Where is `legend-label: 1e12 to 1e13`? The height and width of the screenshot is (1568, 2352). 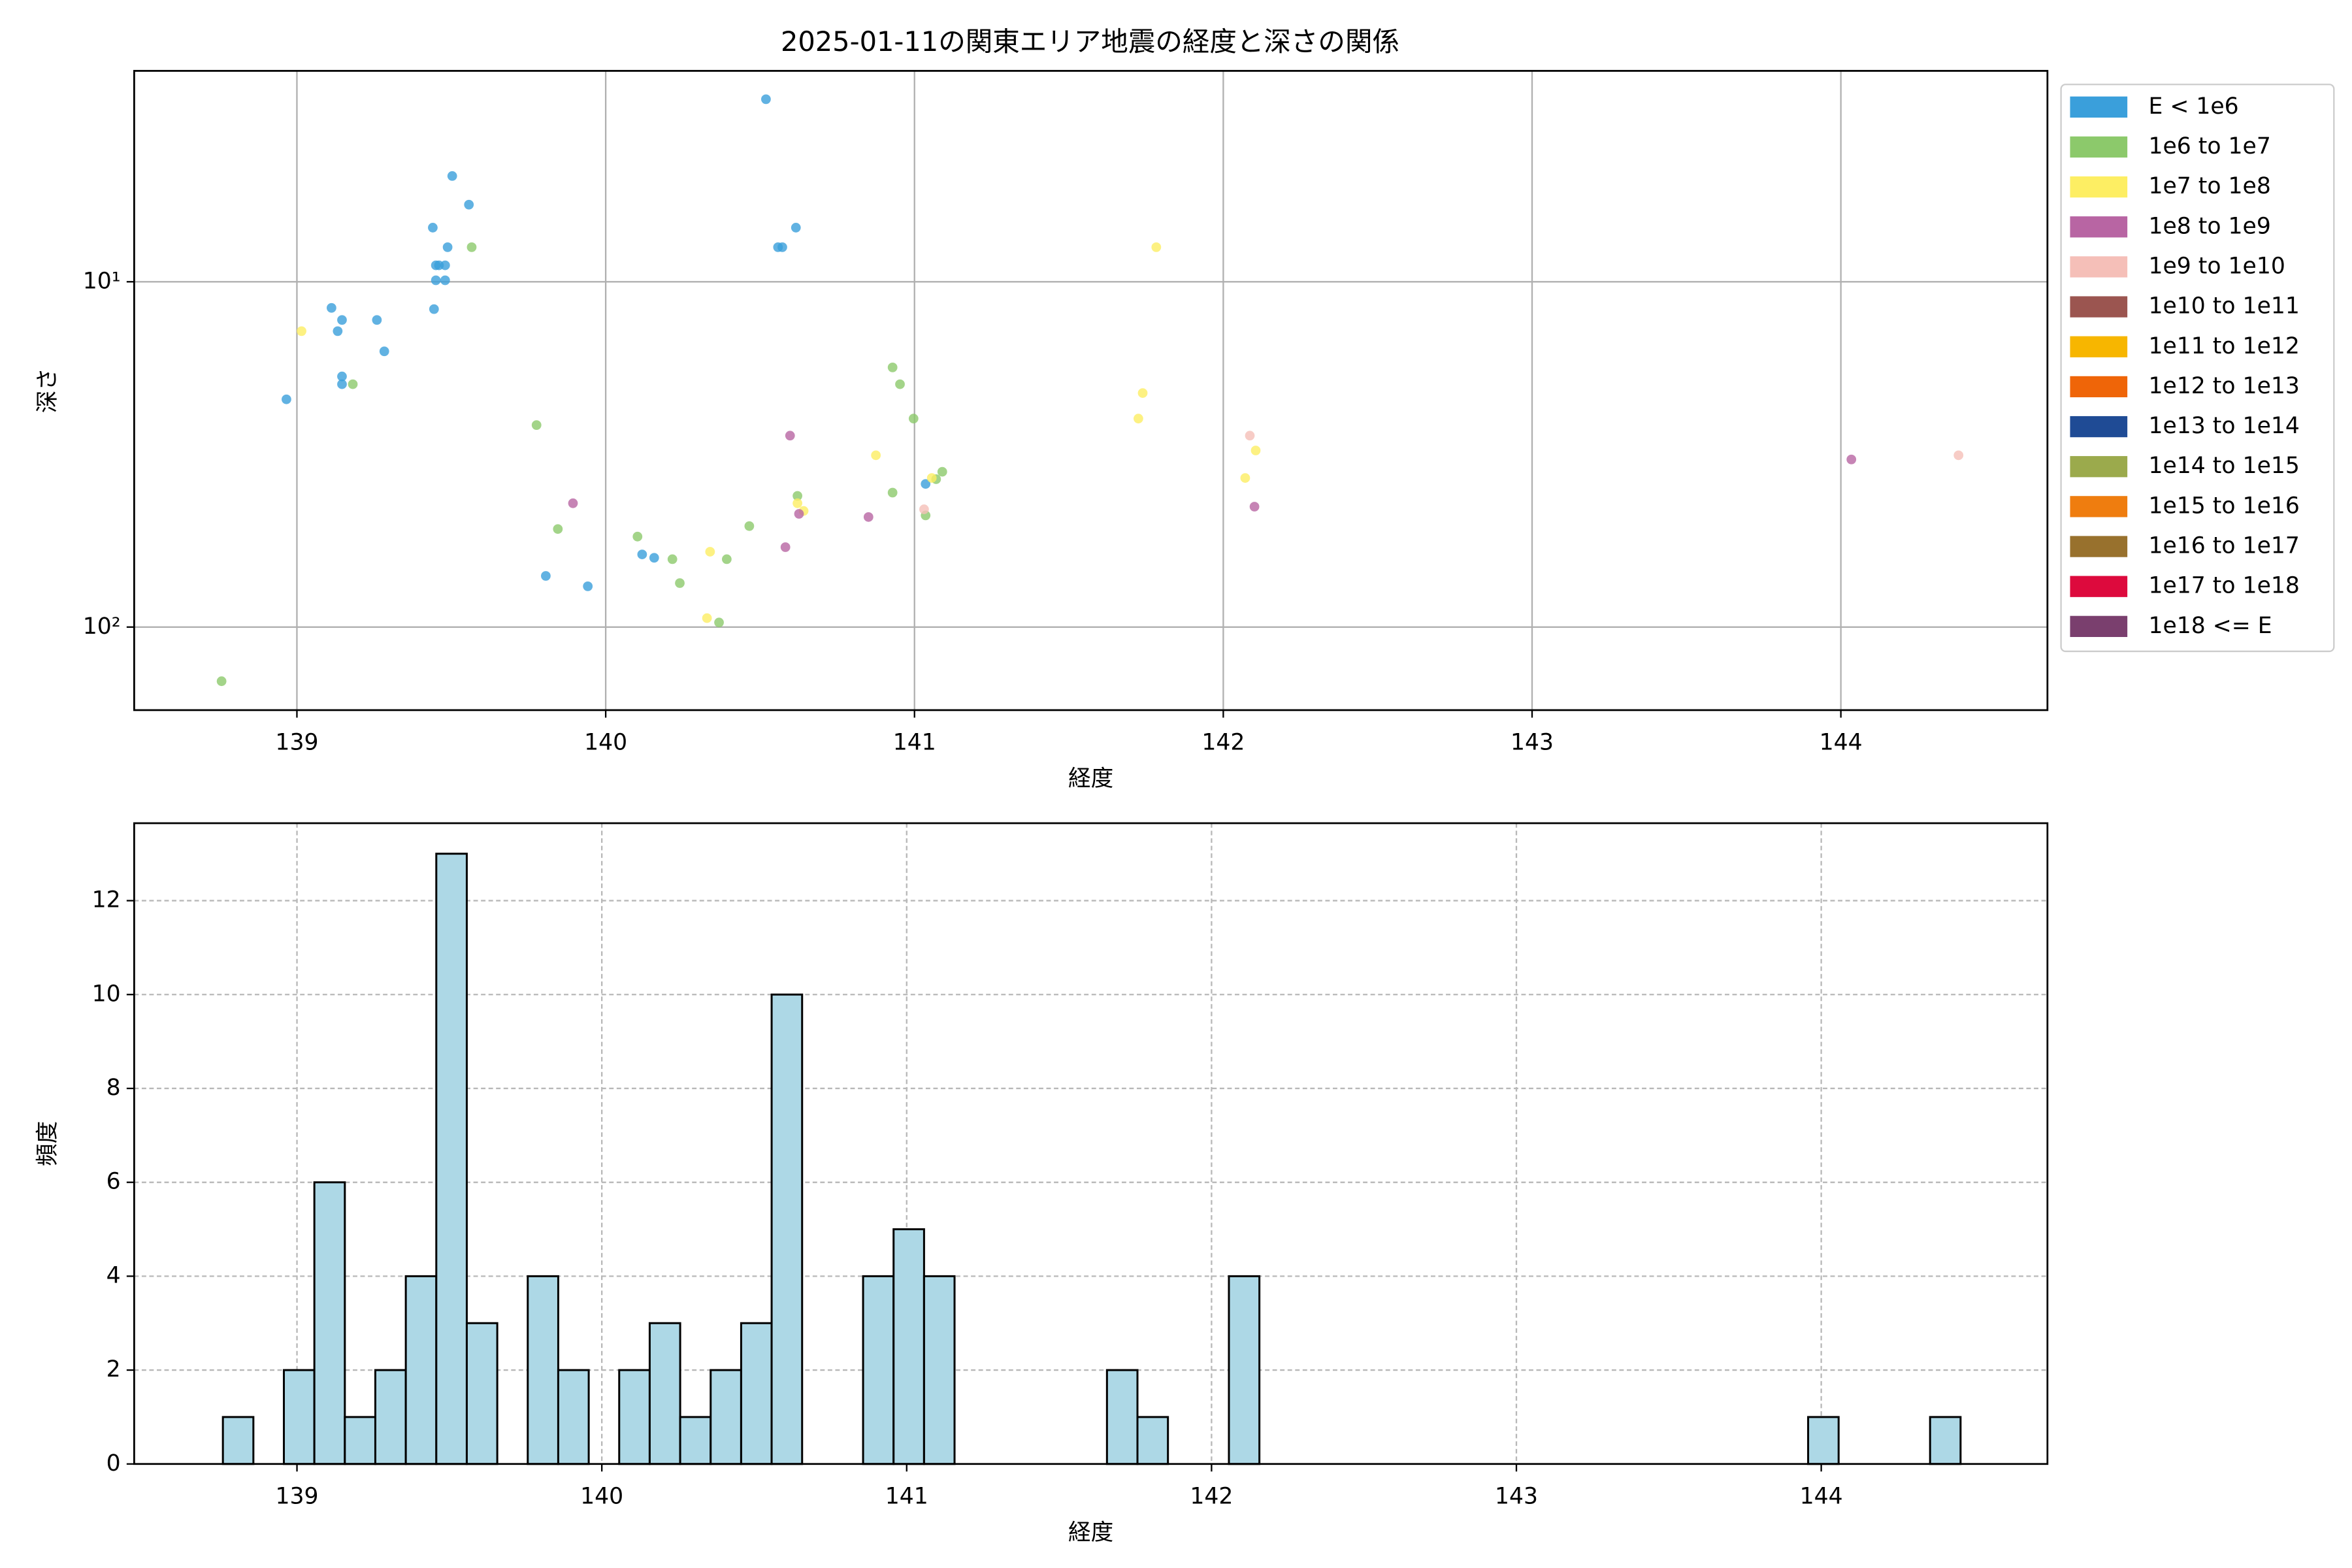 legend-label: 1e12 to 1e13 is located at coordinates (2223, 386).